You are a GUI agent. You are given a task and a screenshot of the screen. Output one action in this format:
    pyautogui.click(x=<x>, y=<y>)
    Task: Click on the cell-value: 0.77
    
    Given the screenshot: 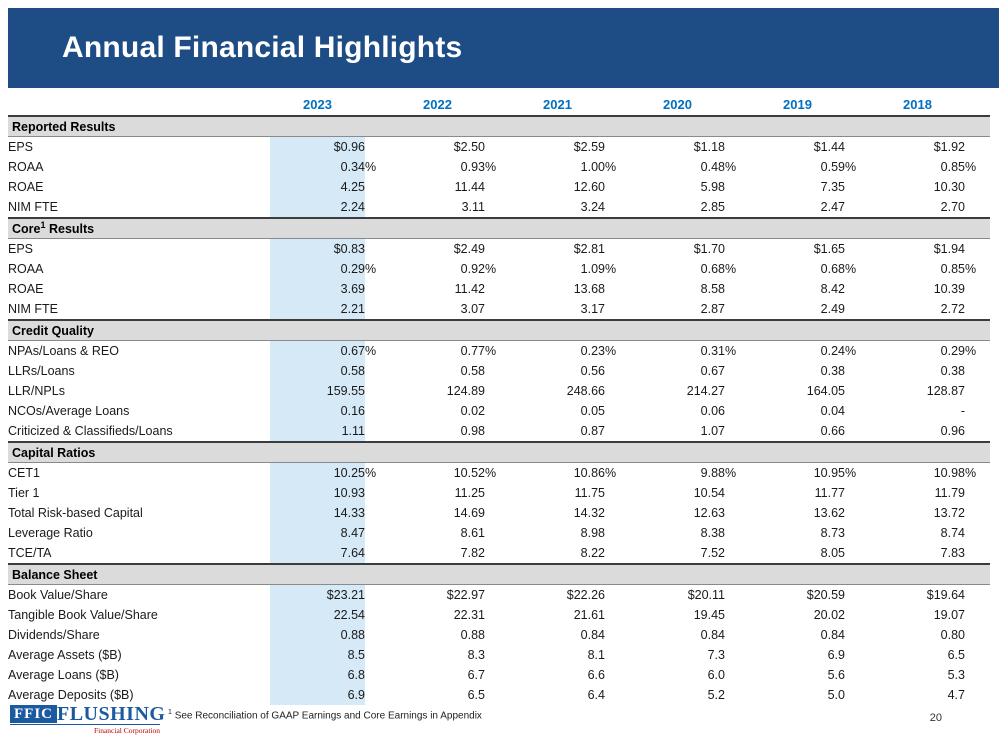 What is the action you would take?
    pyautogui.click(x=472, y=351)
    